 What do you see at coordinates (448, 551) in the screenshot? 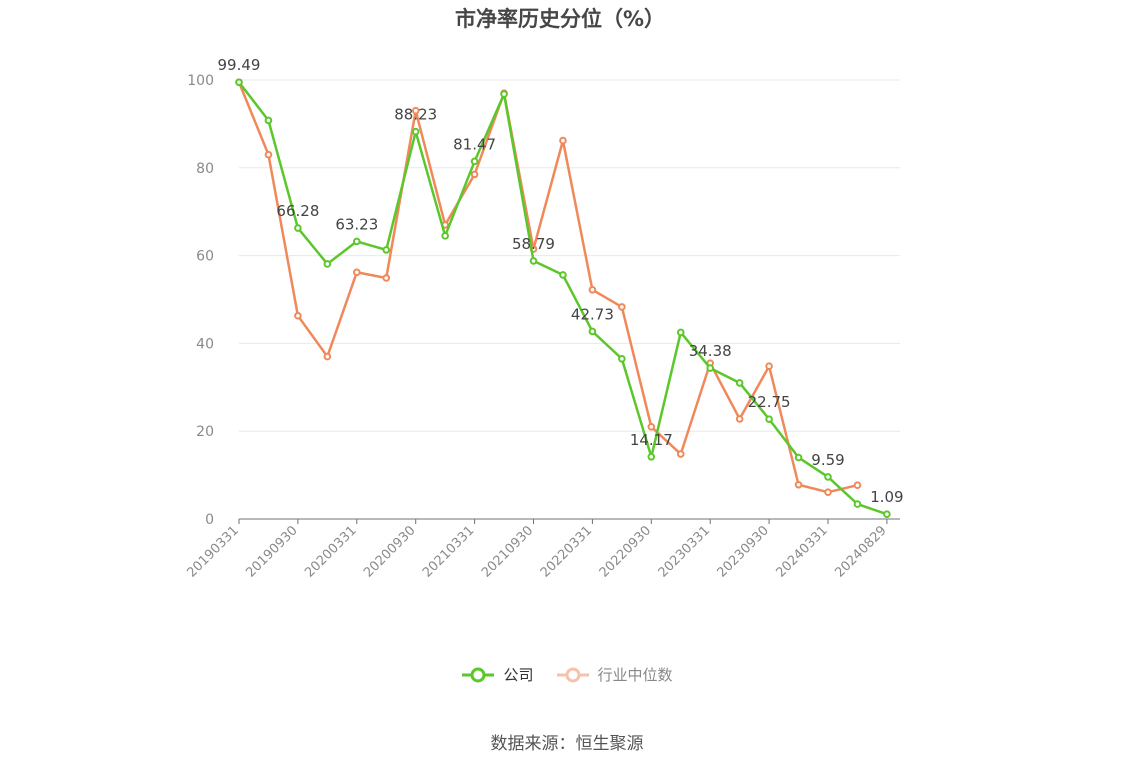
I see `x-tick-label: 20210331` at bounding box center [448, 551].